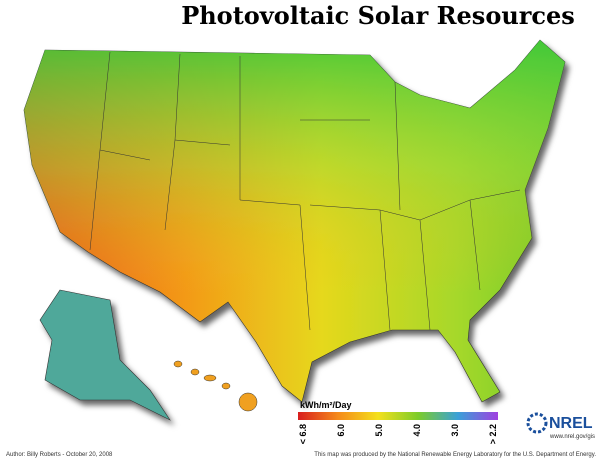 The height and width of the screenshot is (464, 600). What do you see at coordinates (215, 386) in the screenshot?
I see `hawaii` at bounding box center [215, 386].